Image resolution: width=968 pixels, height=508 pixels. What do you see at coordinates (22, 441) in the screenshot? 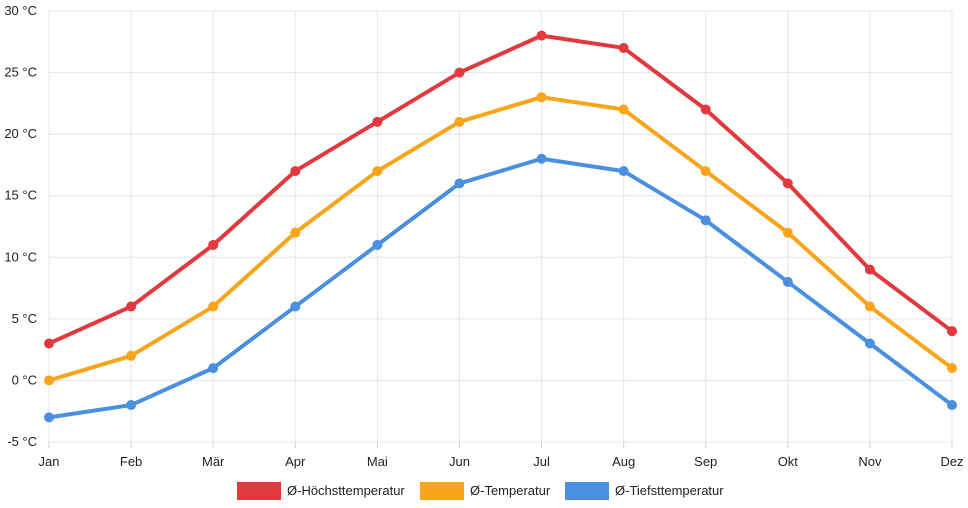
I see `y-tick-label: -5 °C` at bounding box center [22, 441].